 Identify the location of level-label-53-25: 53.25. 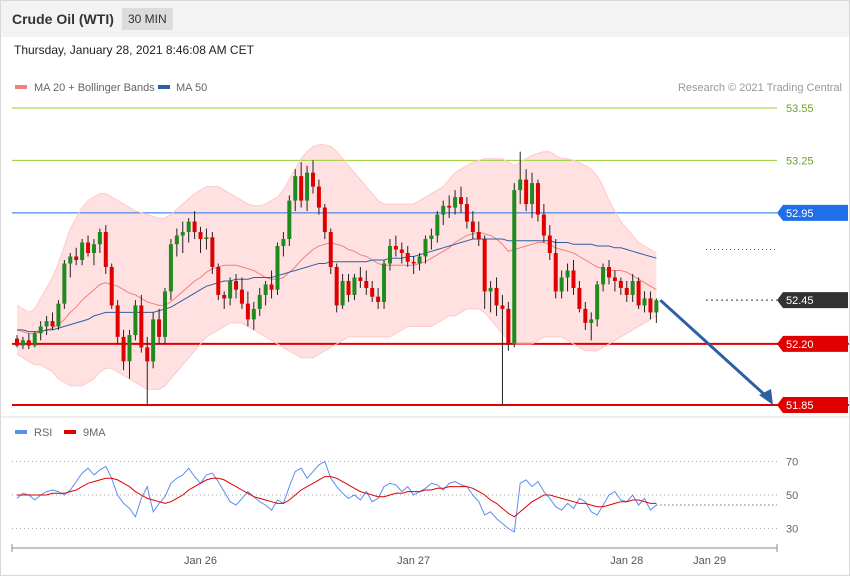
(800, 161).